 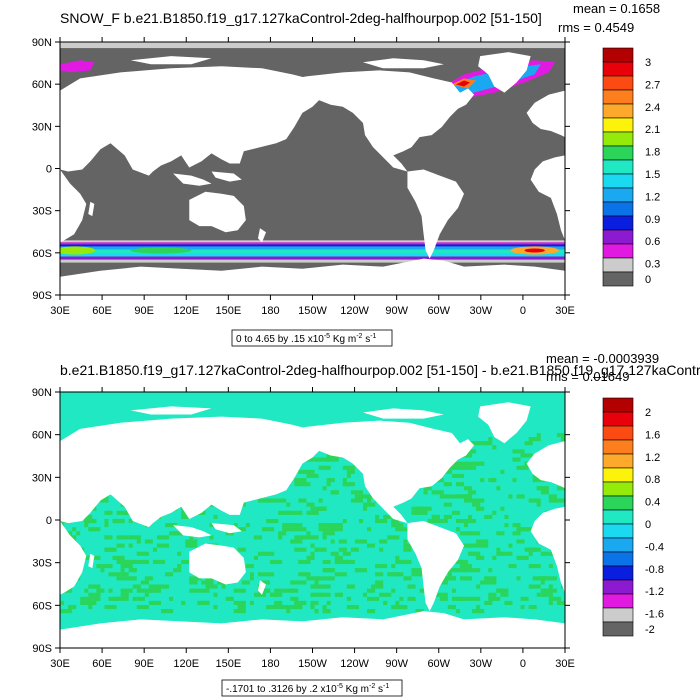 I want to click on colorbar-label: 0.9, so click(x=652, y=220).